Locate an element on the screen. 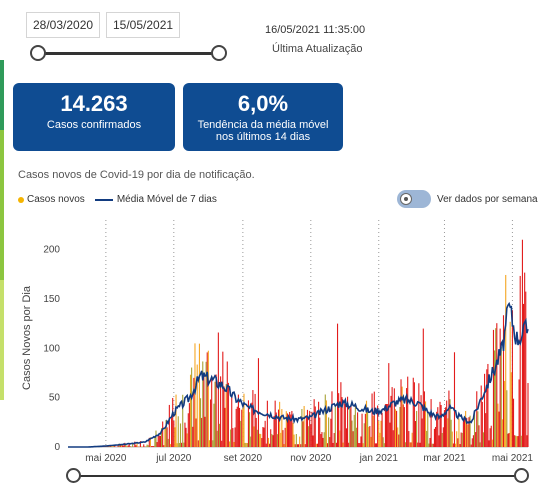 Image resolution: width=548 pixels, height=487 pixels. start-date-input: 28/03/2020 is located at coordinates (63, 25).